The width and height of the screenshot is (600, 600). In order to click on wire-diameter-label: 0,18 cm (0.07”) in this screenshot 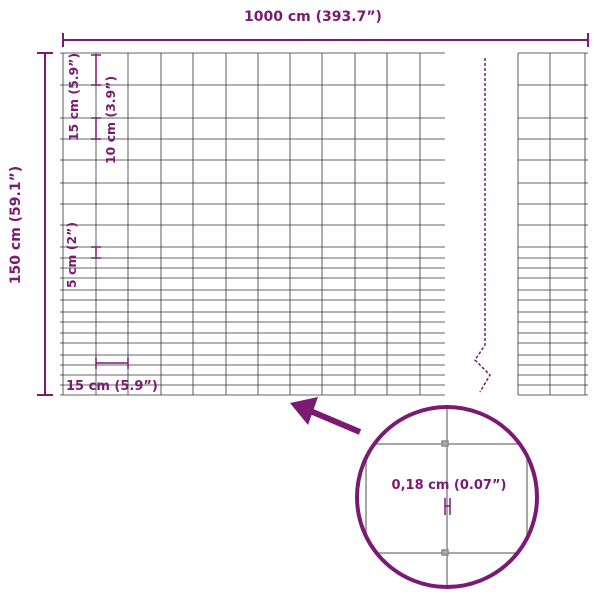, I will do `click(449, 485)`.